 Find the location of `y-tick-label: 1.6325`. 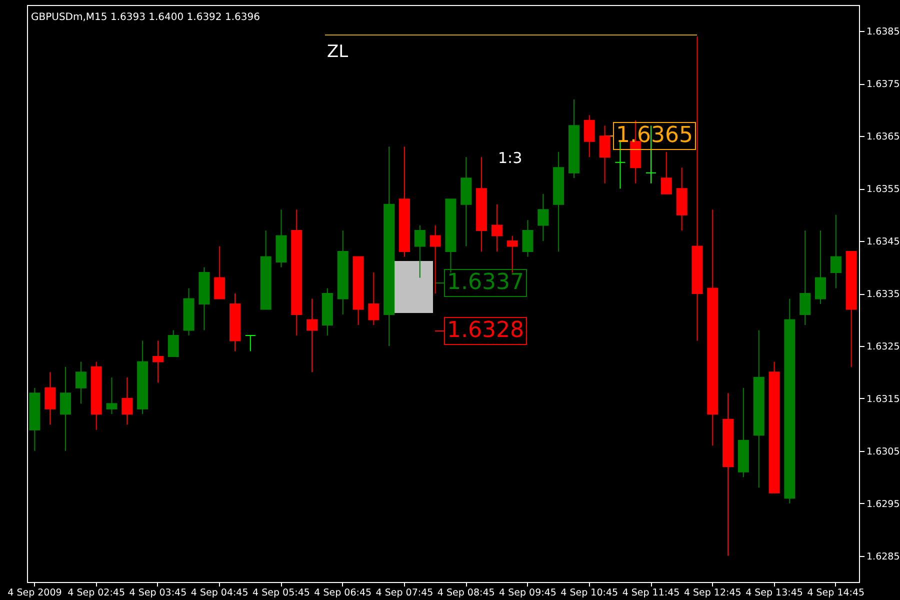

y-tick-label: 1.6325 is located at coordinates (883, 346).